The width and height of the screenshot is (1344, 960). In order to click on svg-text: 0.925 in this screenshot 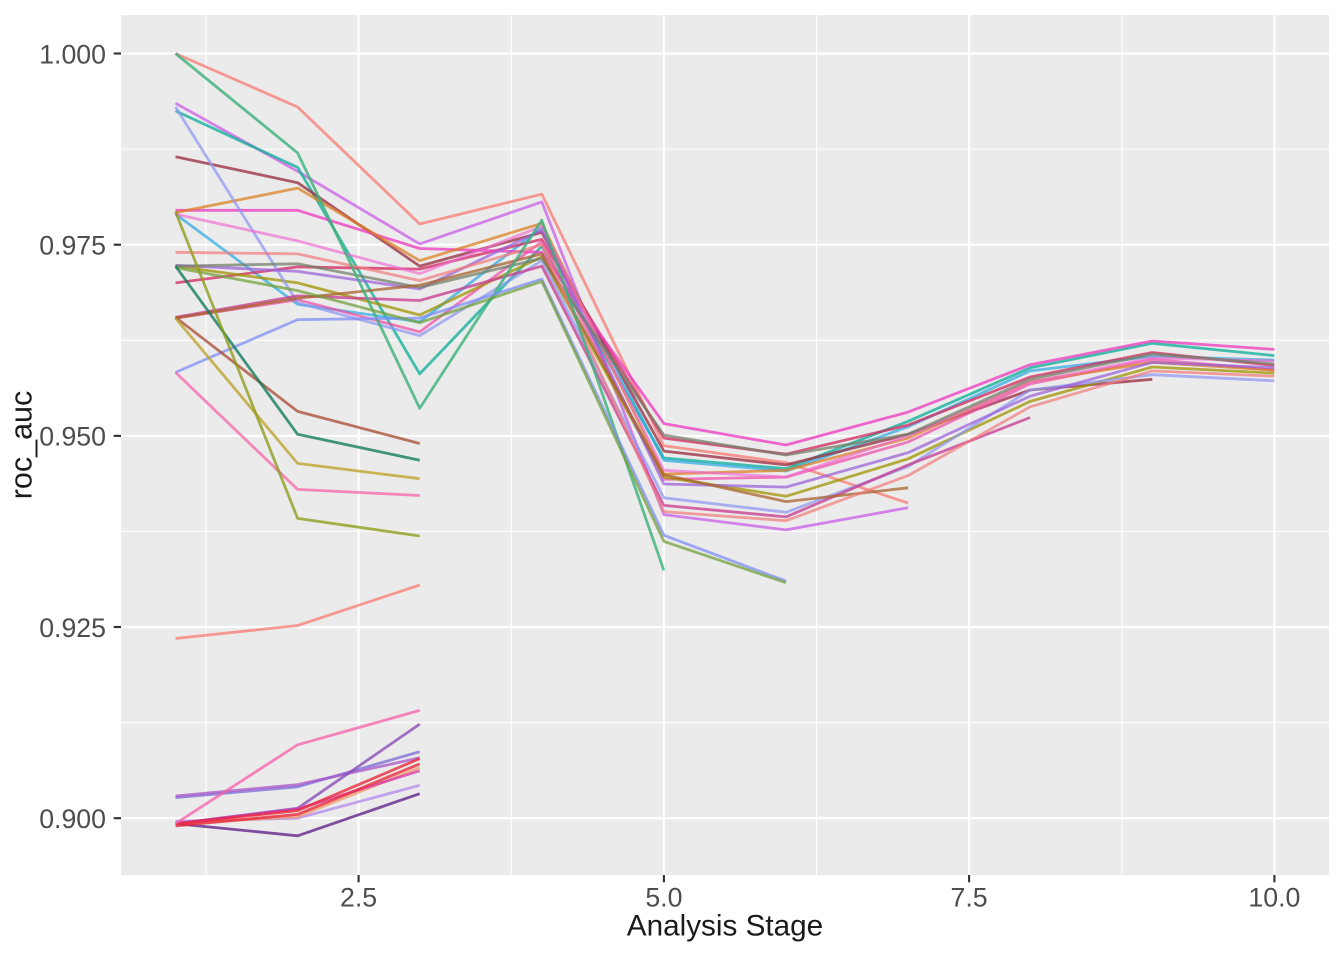, I will do `click(72, 628)`.